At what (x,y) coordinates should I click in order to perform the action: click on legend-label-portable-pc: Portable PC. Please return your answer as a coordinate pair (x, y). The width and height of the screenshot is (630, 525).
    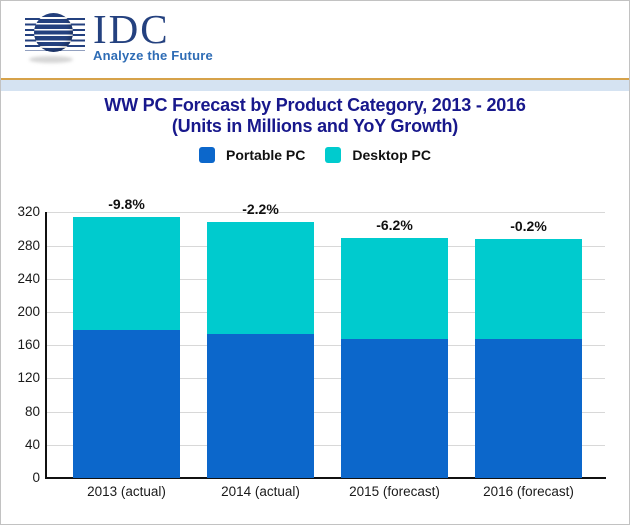
    Looking at the image, I should click on (266, 155).